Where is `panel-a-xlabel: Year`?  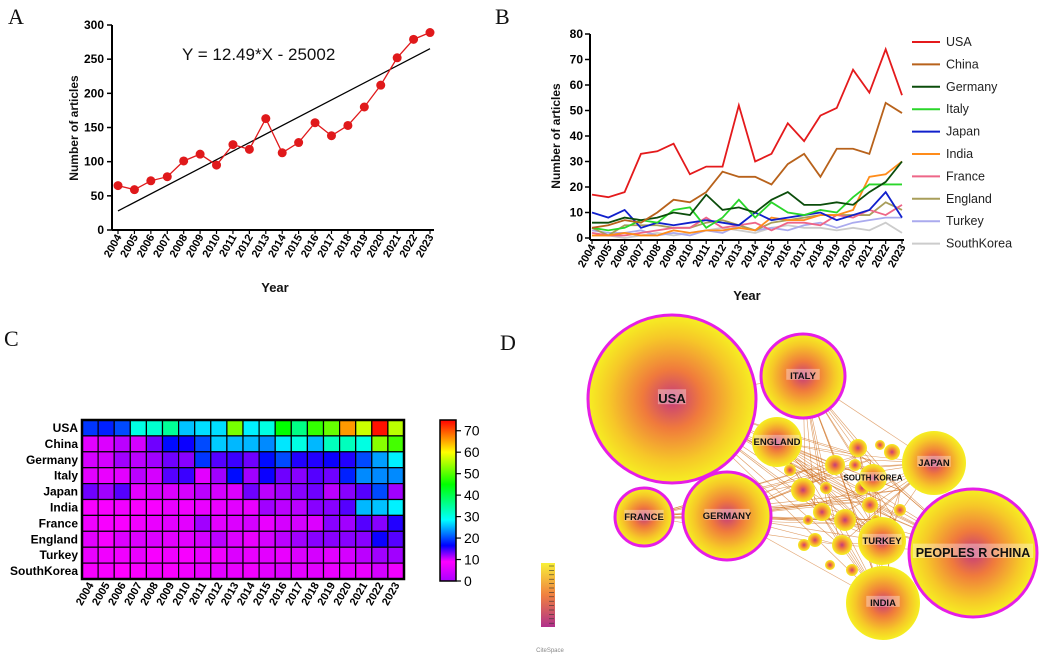
panel-a-xlabel: Year is located at coordinates (274, 287).